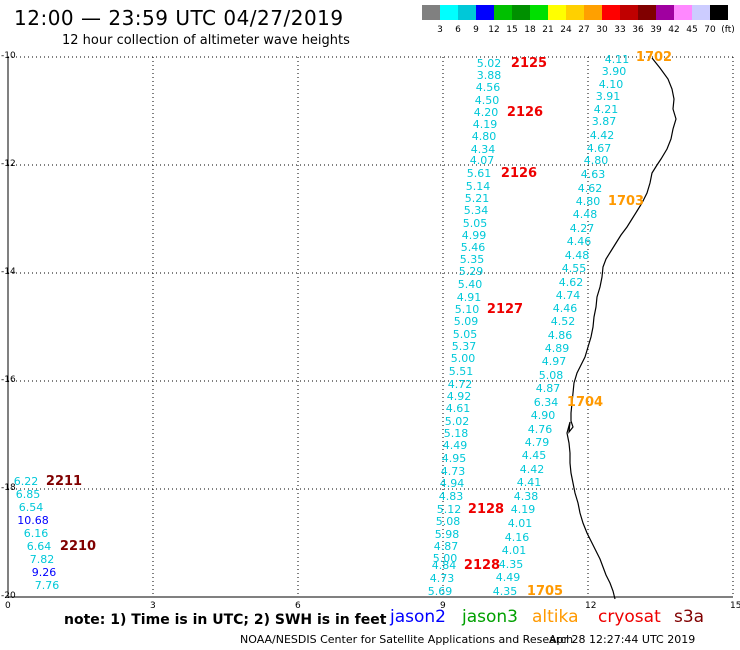 This screenshot has height=650, width=740. I want to click on wave-height-value: 4.89, so click(557, 348).